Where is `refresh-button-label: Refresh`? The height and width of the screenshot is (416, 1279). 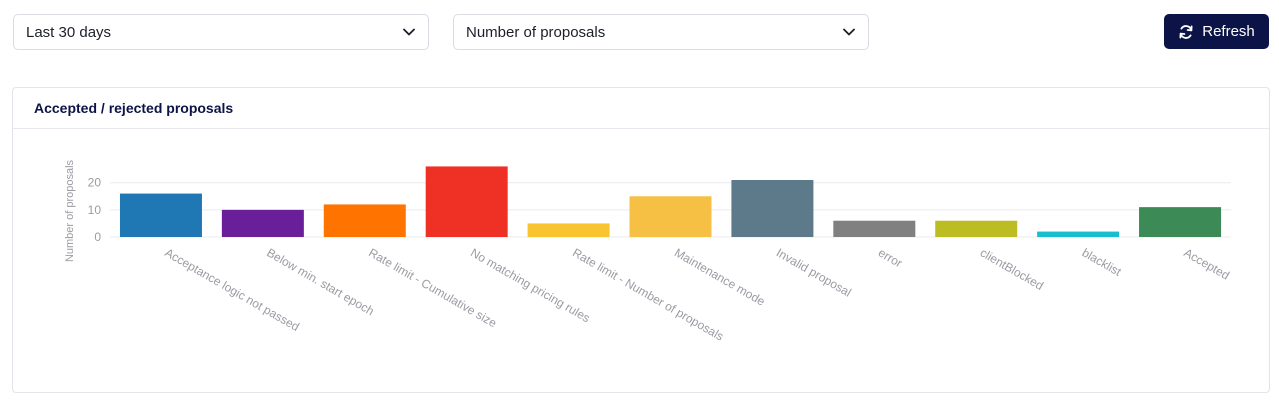 refresh-button-label: Refresh is located at coordinates (1228, 31).